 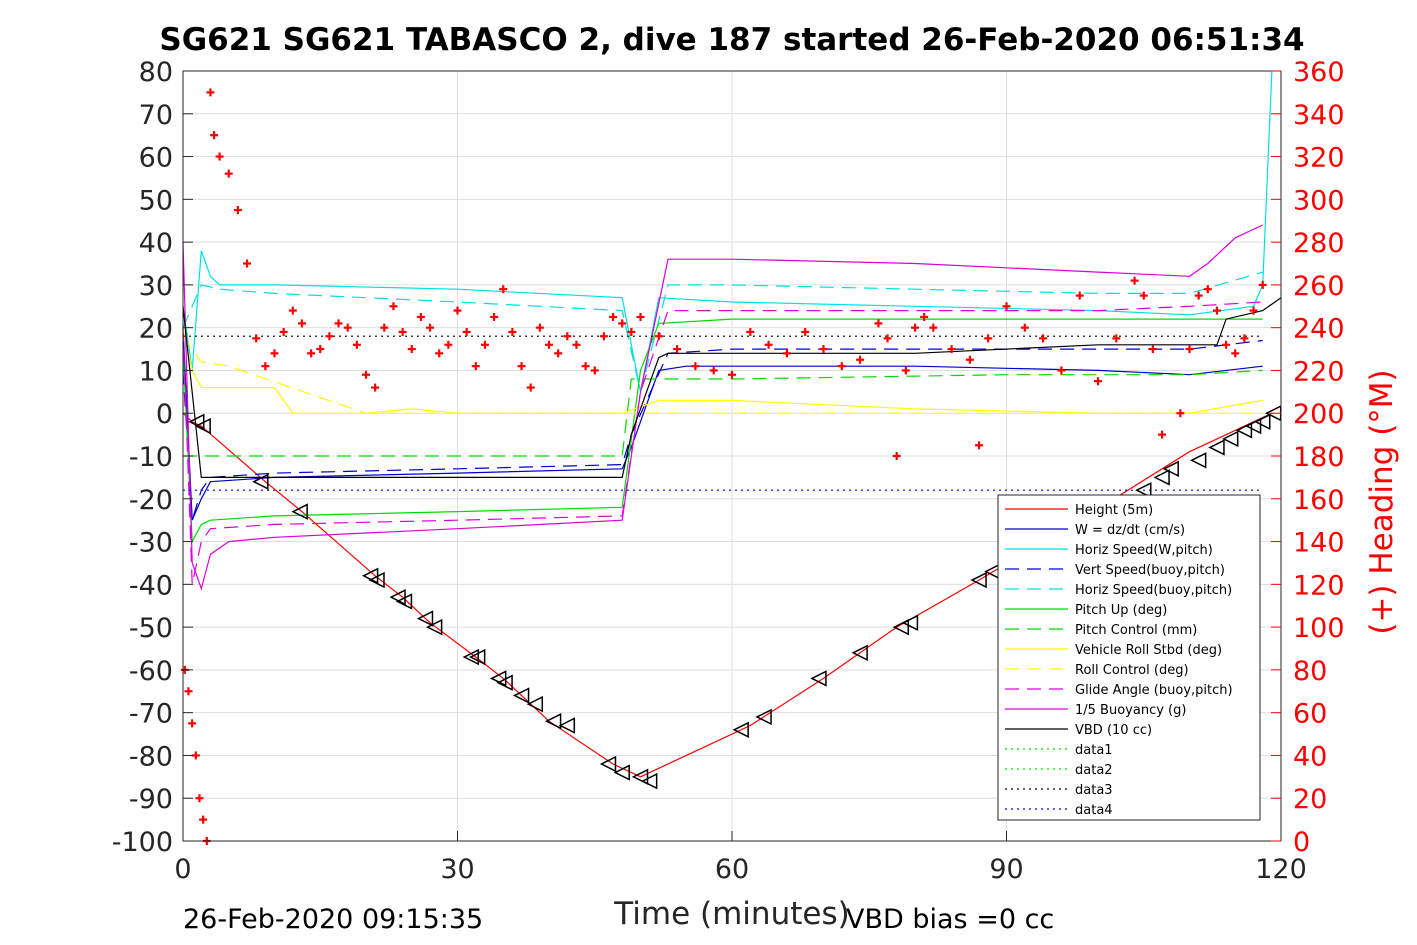 What do you see at coordinates (156, 200) in the screenshot?
I see `y-left-tick-label: 50` at bounding box center [156, 200].